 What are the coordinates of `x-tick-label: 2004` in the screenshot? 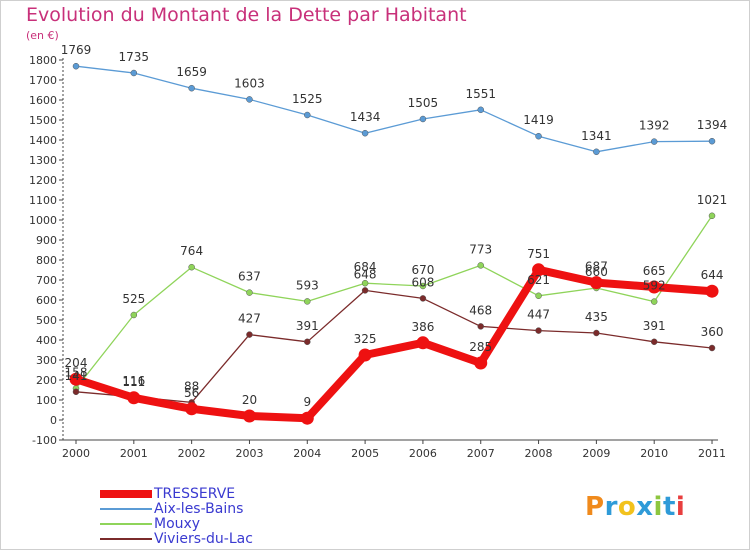 It's located at (307, 453).